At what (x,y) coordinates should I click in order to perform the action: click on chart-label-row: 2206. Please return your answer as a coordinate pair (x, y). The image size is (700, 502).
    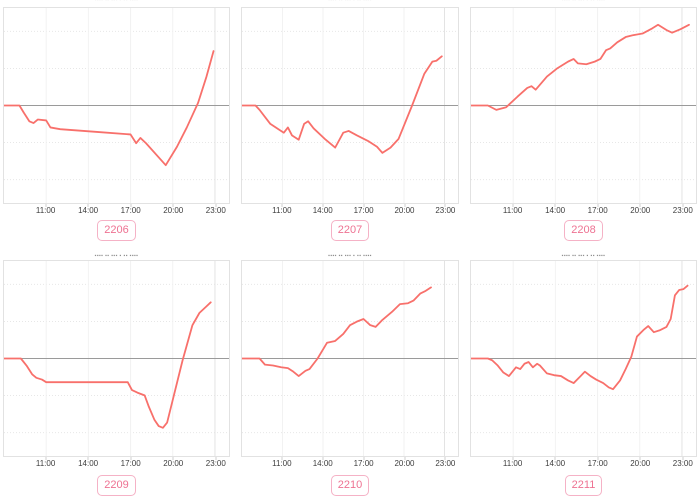
    Looking at the image, I should click on (116, 233).